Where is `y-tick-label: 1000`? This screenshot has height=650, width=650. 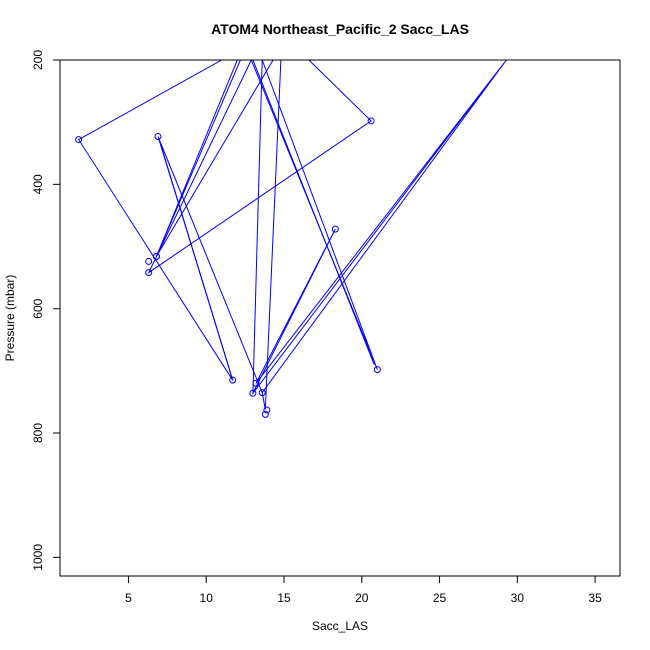 y-tick-label: 1000 is located at coordinates (38, 557).